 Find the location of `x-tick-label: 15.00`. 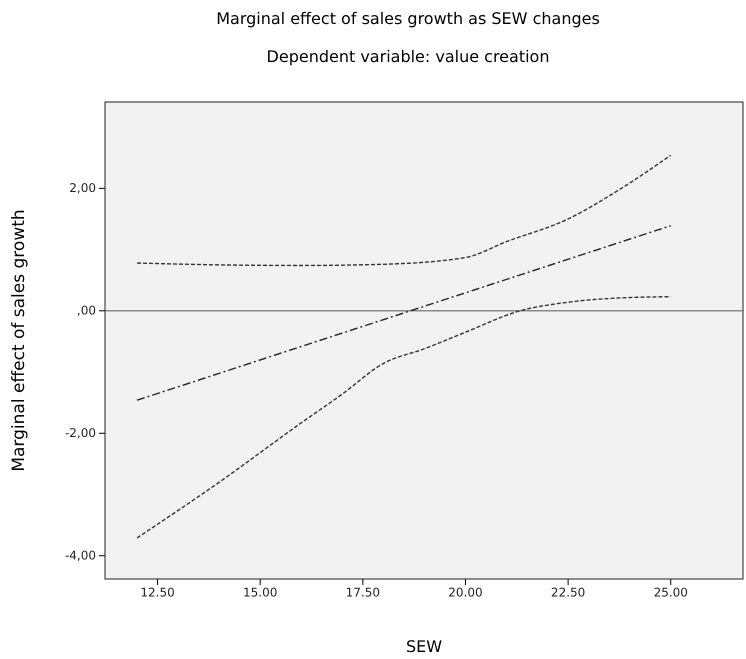

x-tick-label: 15.00 is located at coordinates (260, 593).